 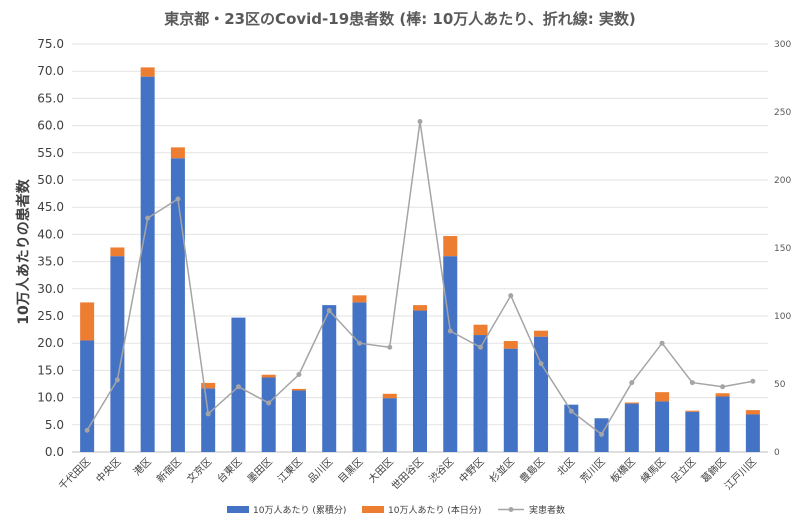 I want to click on y2-axis-ticks: 0 50 100 150 200 250 300, so click(x=782, y=249).